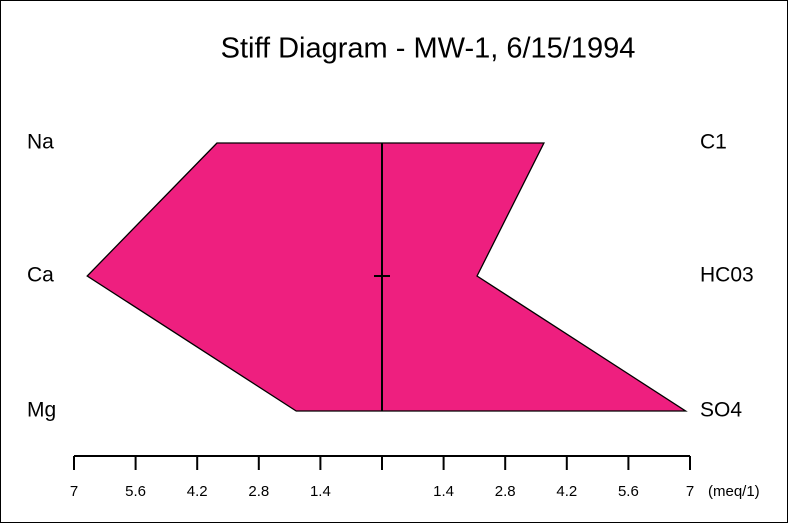  Describe the element at coordinates (713, 142) in the screenshot. I see `anion-label: C1` at that location.